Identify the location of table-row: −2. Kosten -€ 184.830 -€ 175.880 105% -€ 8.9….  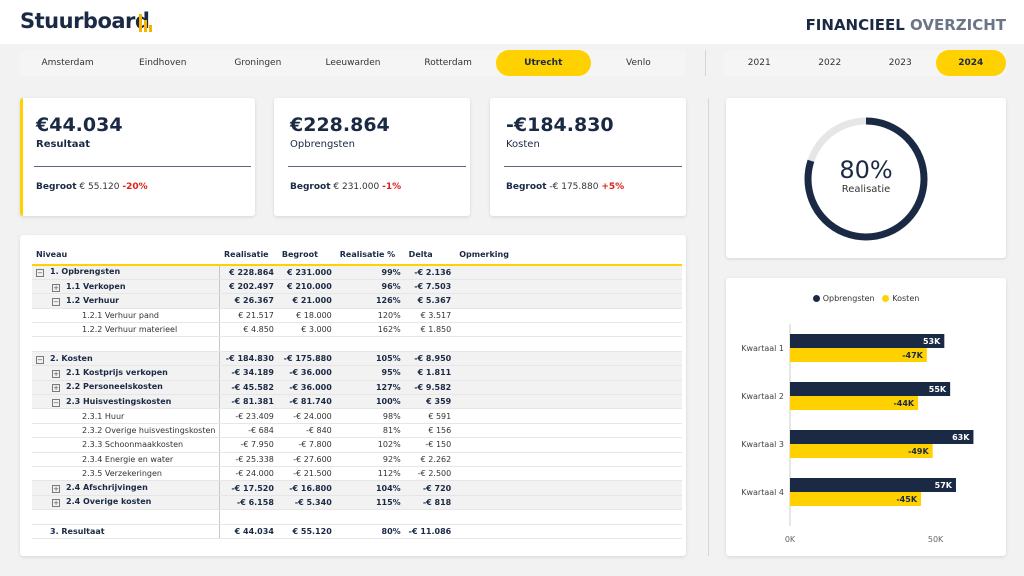
(357, 359).